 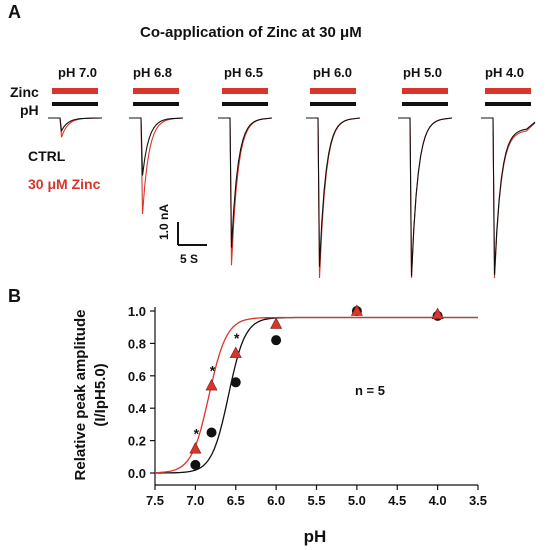 What do you see at coordinates (438, 500) in the screenshot?
I see `x-tick-label: 4.0` at bounding box center [438, 500].